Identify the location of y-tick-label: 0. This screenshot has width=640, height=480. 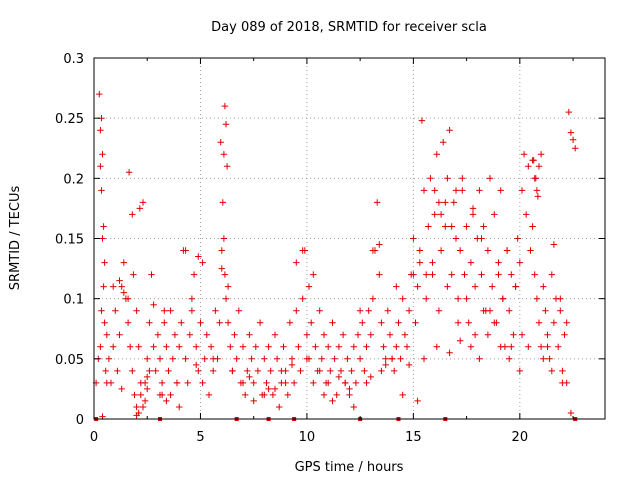
(80, 420).